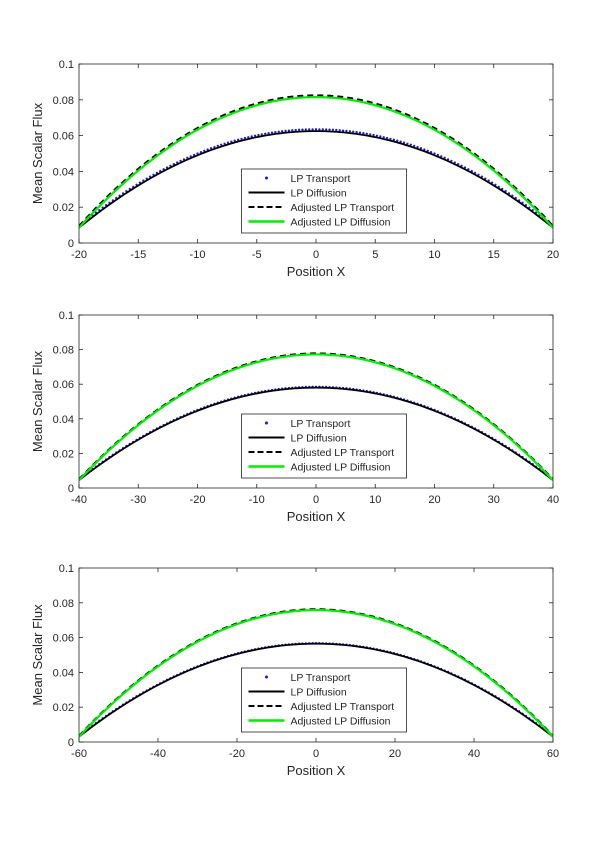 The image size is (610, 841). I want to click on x-tick-label: -15, so click(138, 255).